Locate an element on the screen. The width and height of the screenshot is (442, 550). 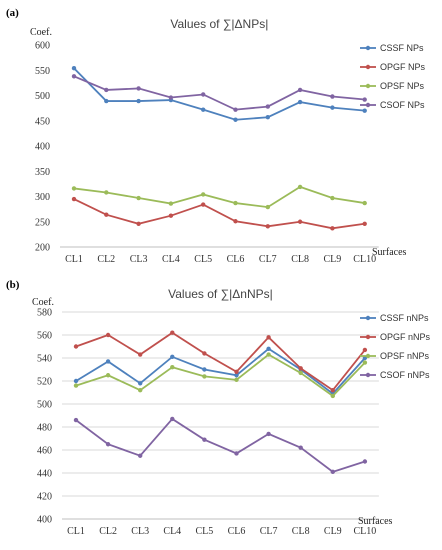
series-cssf-nps is located at coordinates (219, 94).